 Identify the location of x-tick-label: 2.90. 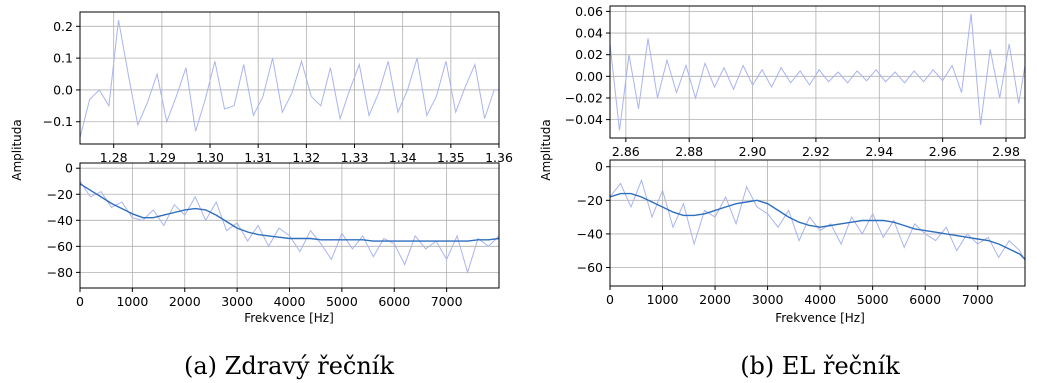
(753, 151).